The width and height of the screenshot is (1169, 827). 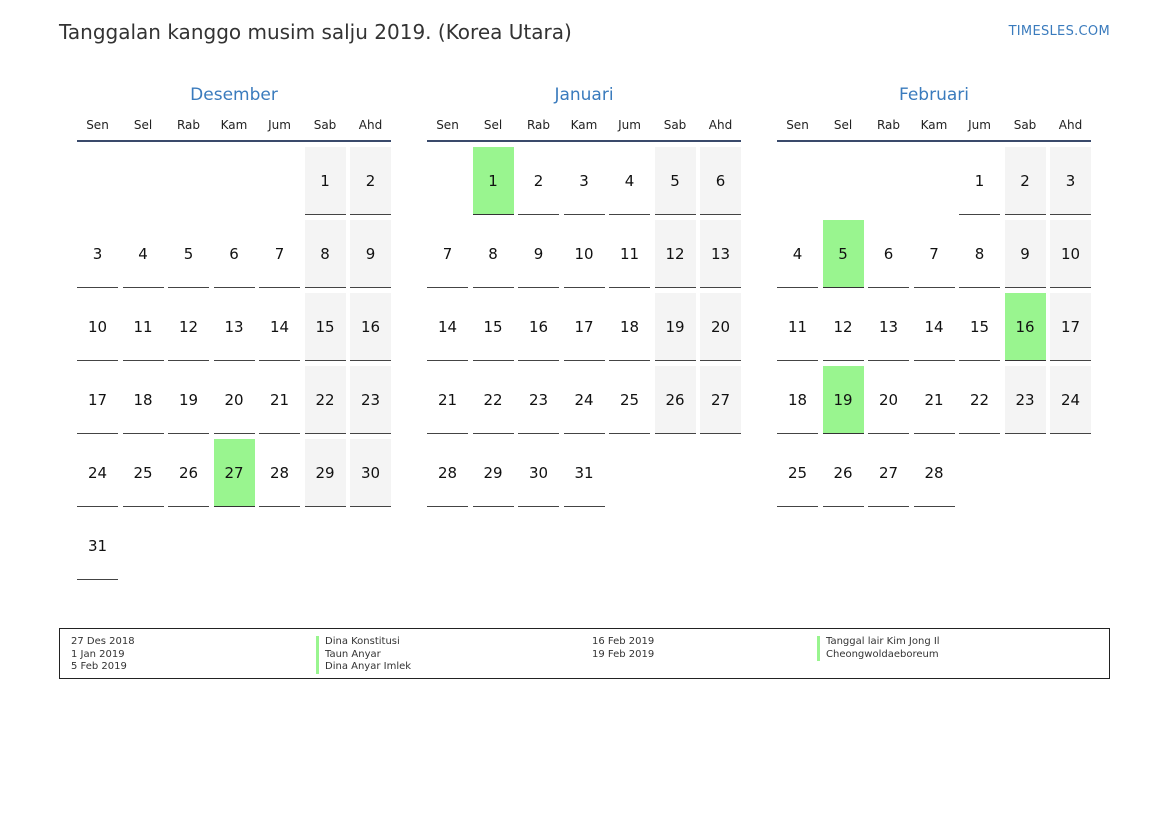 I want to click on holiday-day-cell: 19, so click(x=843, y=400).